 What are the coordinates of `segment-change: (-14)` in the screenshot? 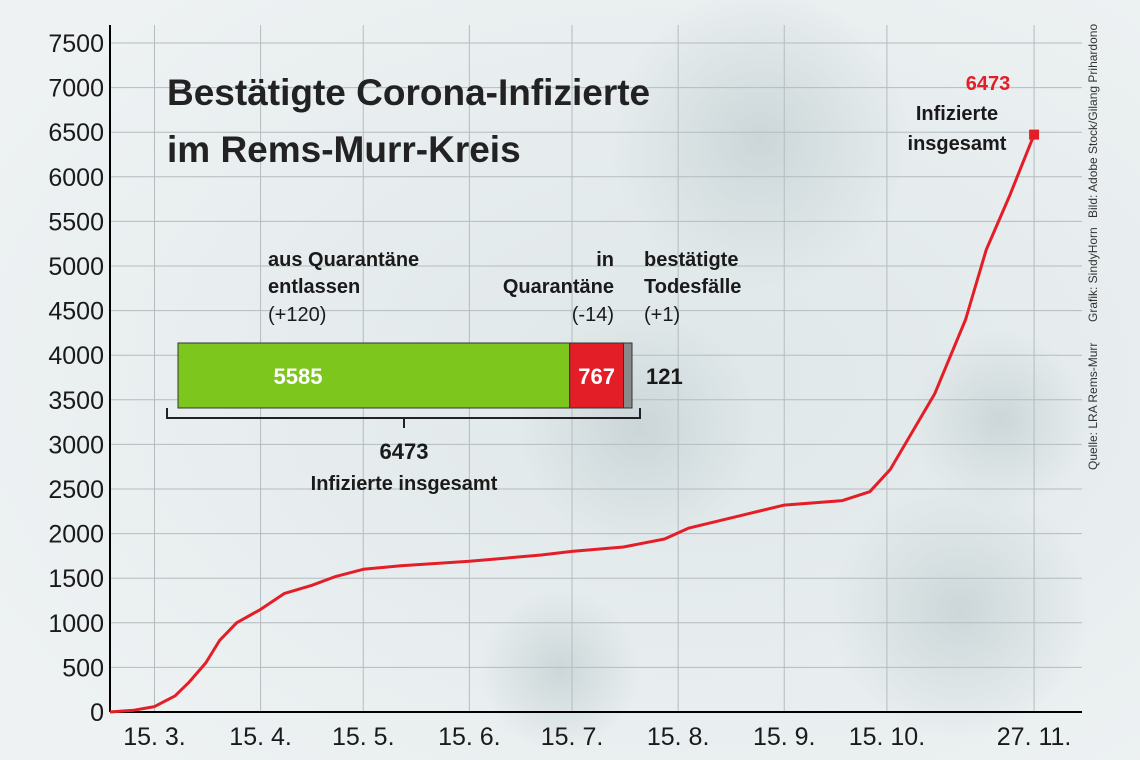 It's located at (593, 315).